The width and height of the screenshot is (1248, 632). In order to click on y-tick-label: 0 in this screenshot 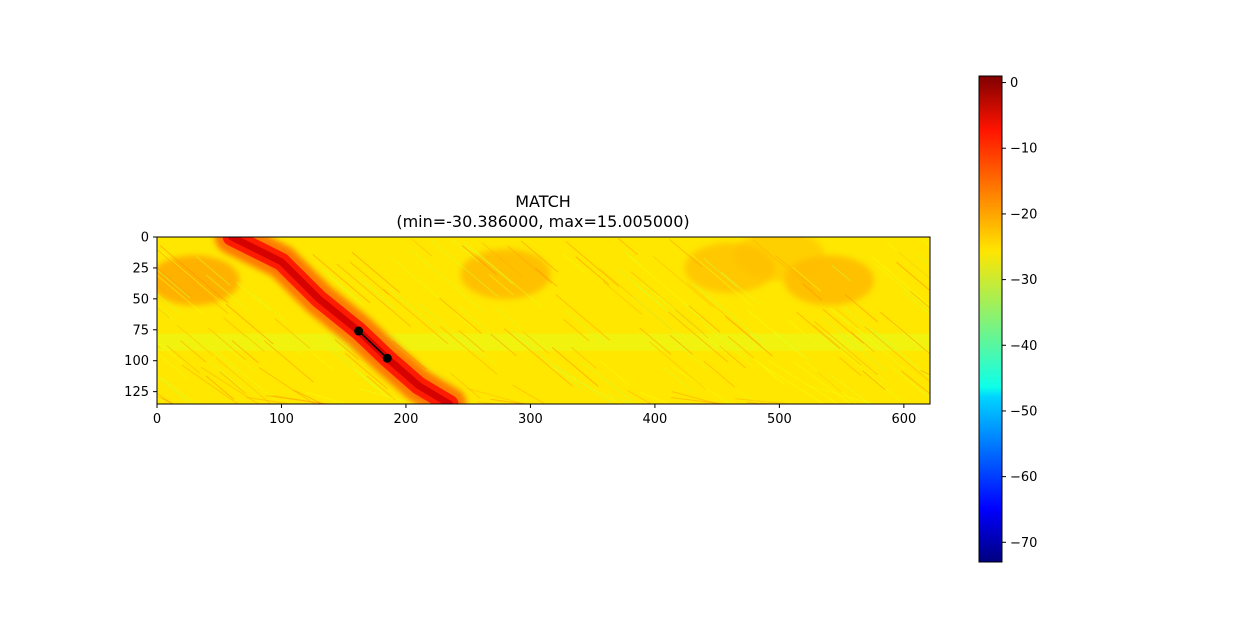, I will do `click(145, 238)`.